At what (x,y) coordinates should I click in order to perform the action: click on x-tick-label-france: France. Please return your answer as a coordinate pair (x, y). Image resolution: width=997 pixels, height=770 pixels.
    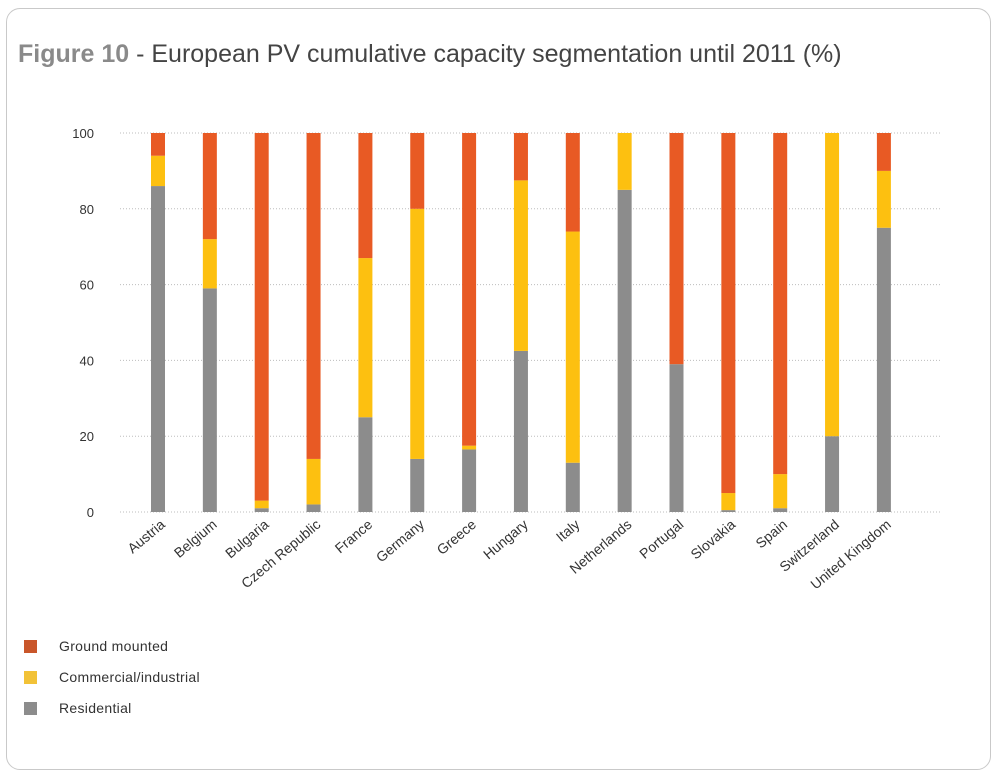
    Looking at the image, I should click on (354, 536).